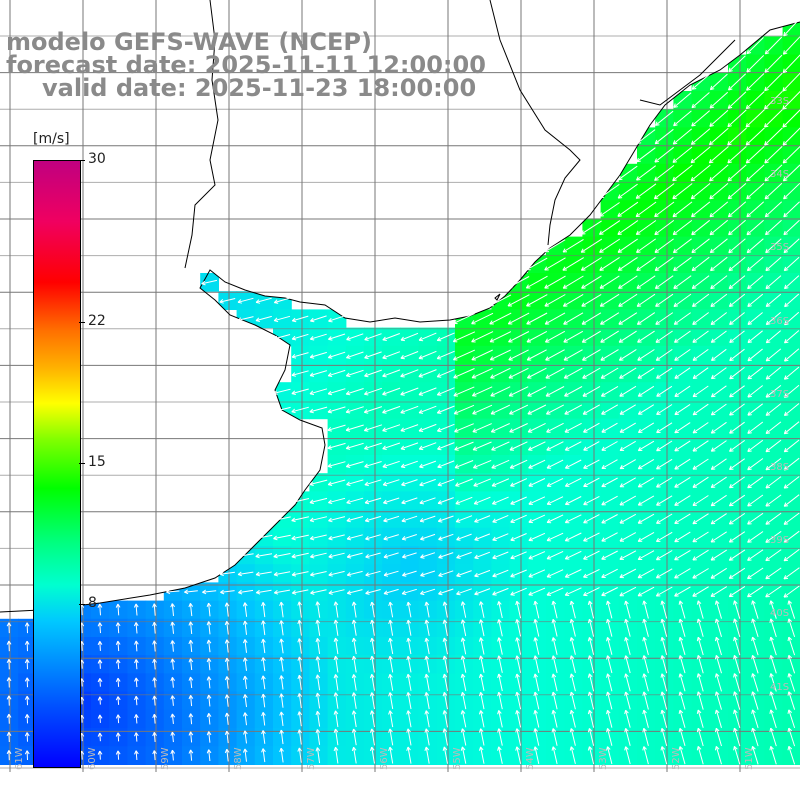 The image size is (800, 804). I want to click on latitude-label: 33S, so click(779, 101).